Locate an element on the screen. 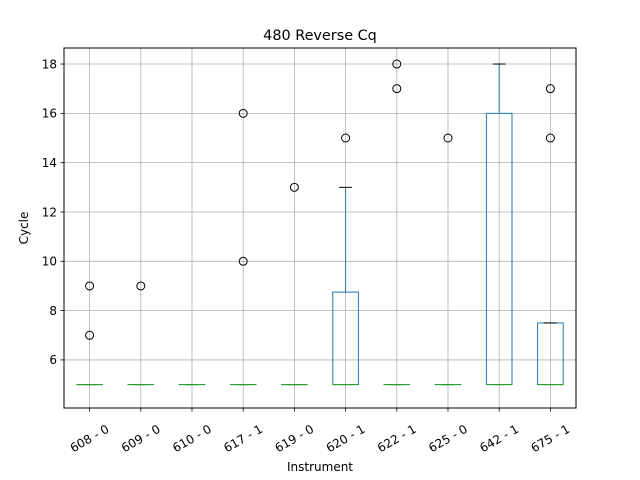 Image resolution: width=640 pixels, height=480 pixels. y-tick-label: 12 is located at coordinates (49, 212).